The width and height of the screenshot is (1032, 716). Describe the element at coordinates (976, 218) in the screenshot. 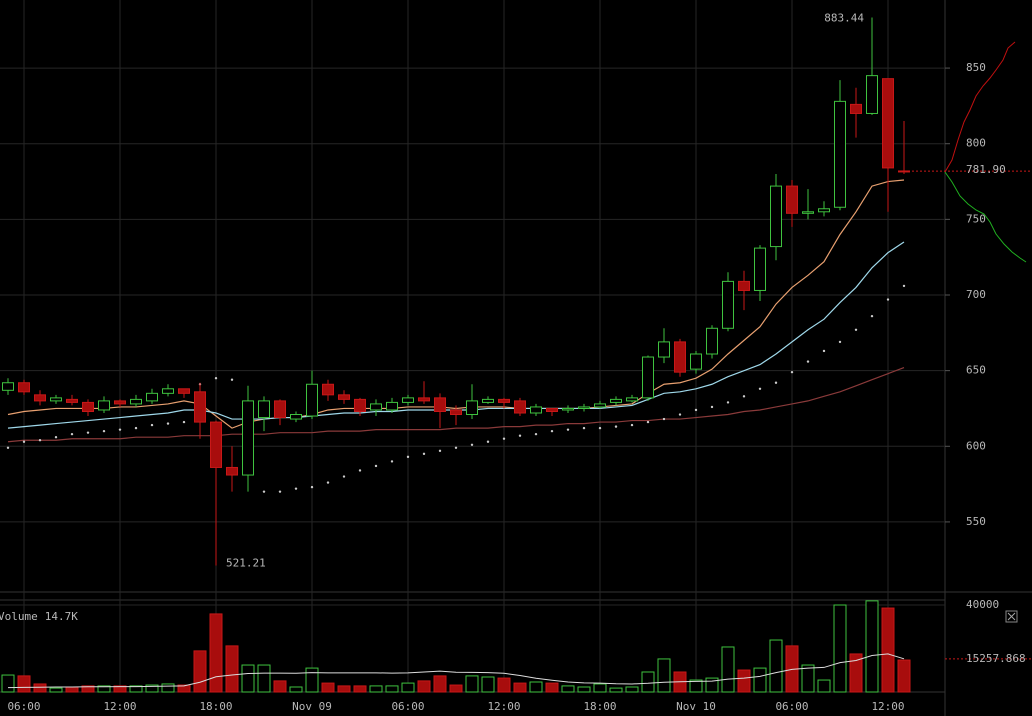

I see `y-tick-label: 750` at that location.